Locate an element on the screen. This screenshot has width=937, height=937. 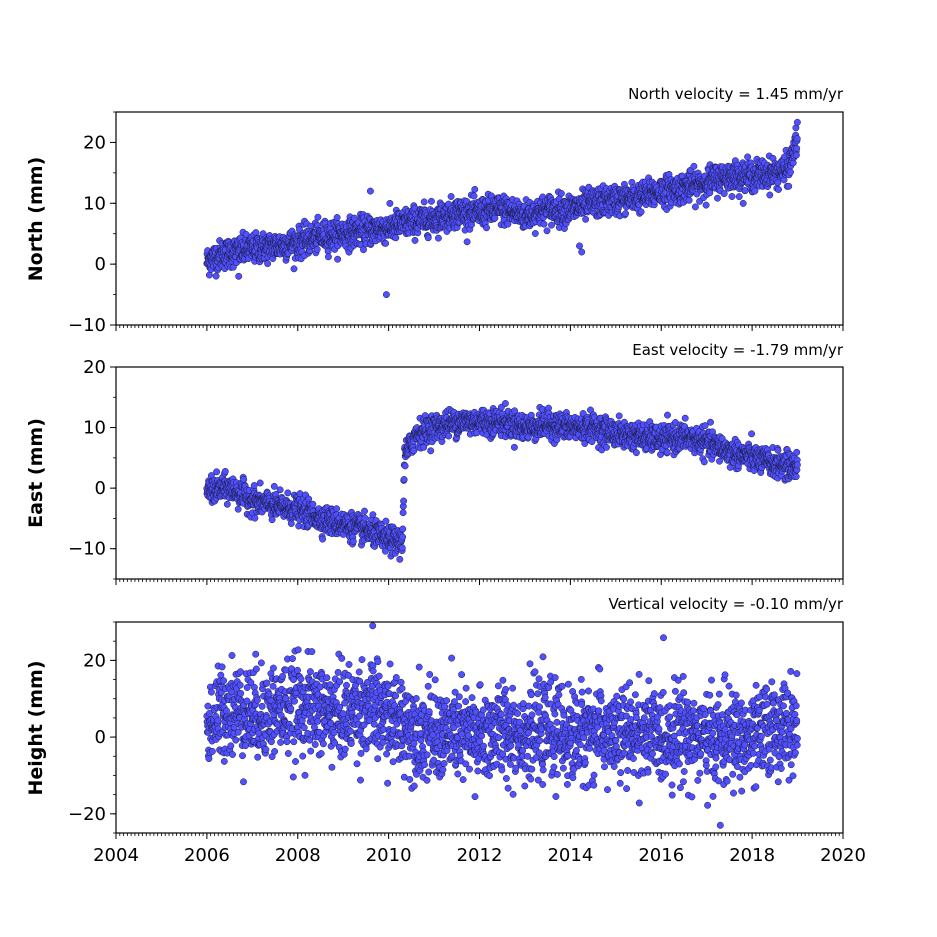
north-y-axis-label: North (mm) is located at coordinates (36, 219).